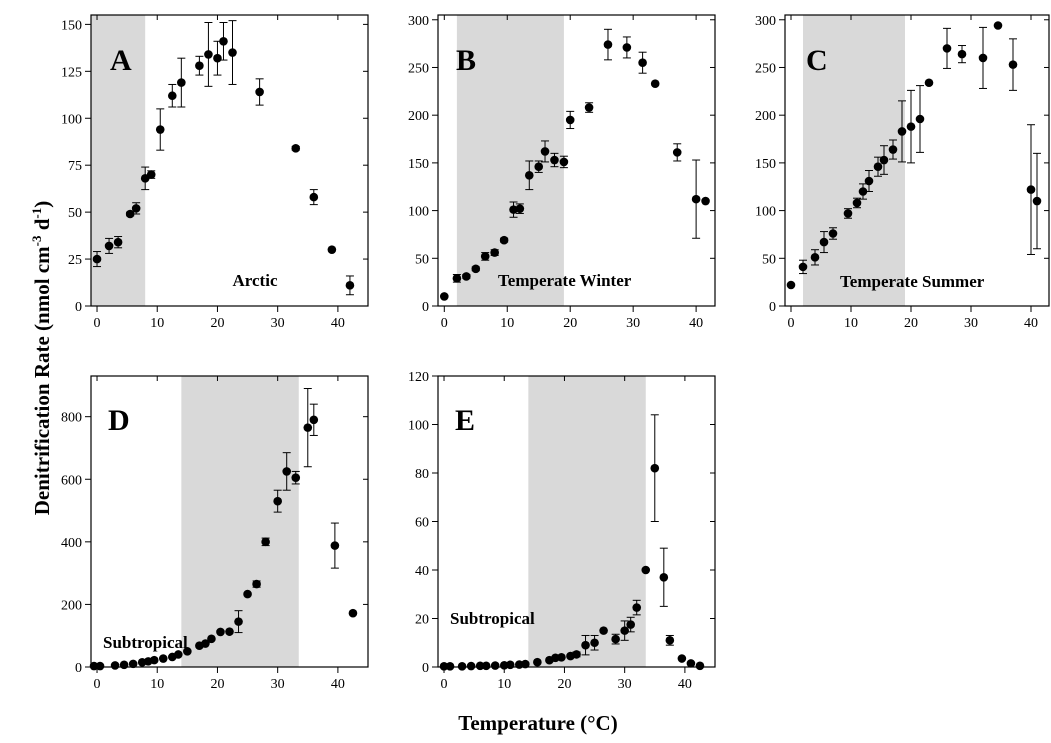 The width and height of the screenshot is (1051, 743). I want to click on y-tick-label: 25, so click(75, 260).